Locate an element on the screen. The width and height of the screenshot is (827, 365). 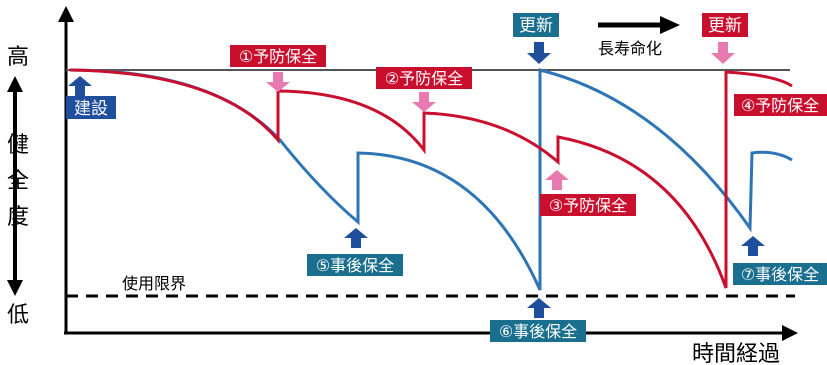
corrective-label-5: ⑤事後保全 is located at coordinates (355, 265).